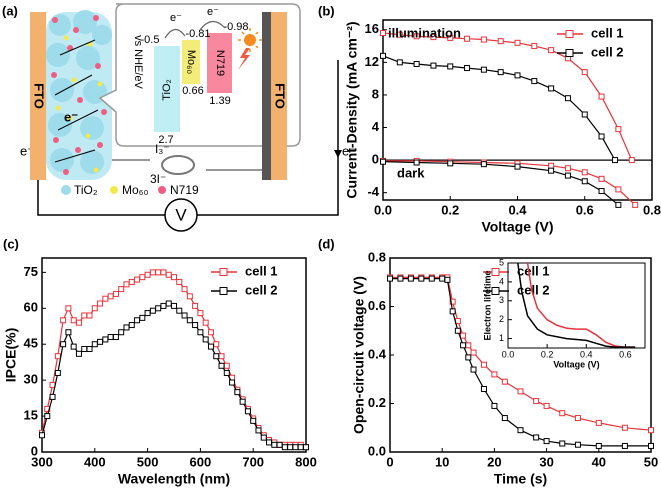  I want to click on level-label: 1.39, so click(219, 101).